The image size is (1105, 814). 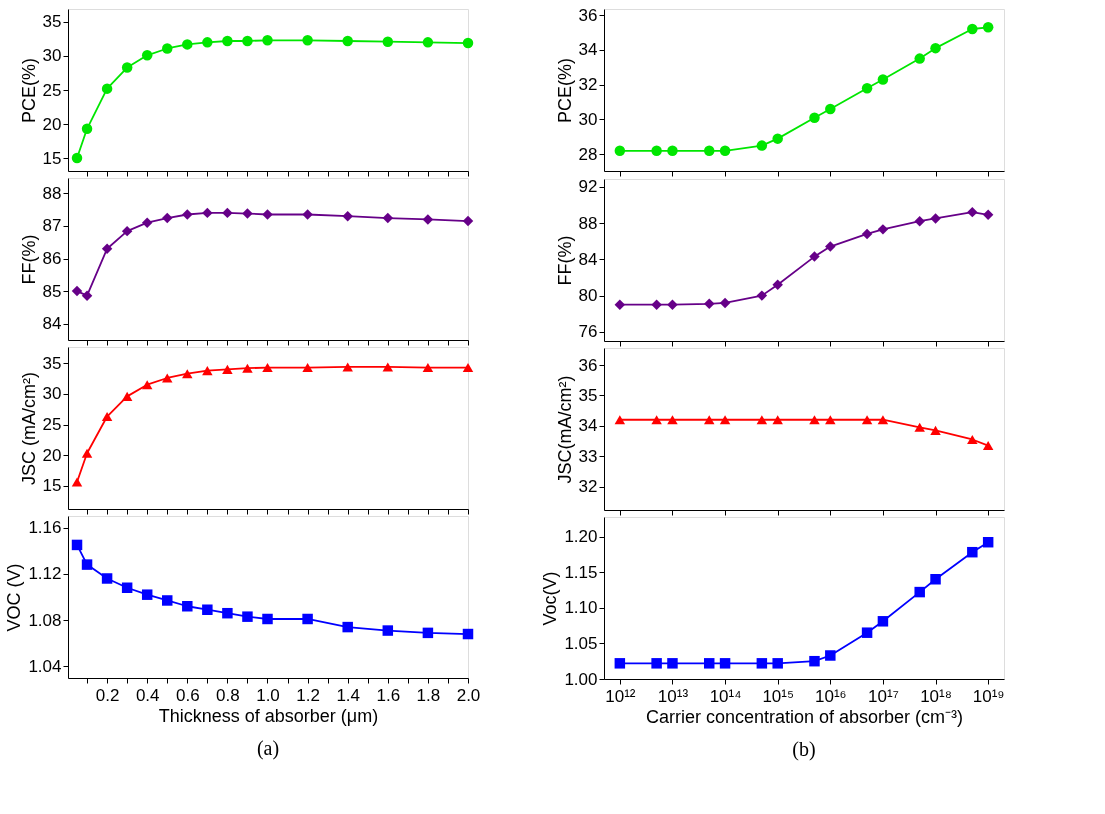 What do you see at coordinates (988, 696) in the screenshot?
I see `x-tick-label: 10¹⁹` at bounding box center [988, 696].